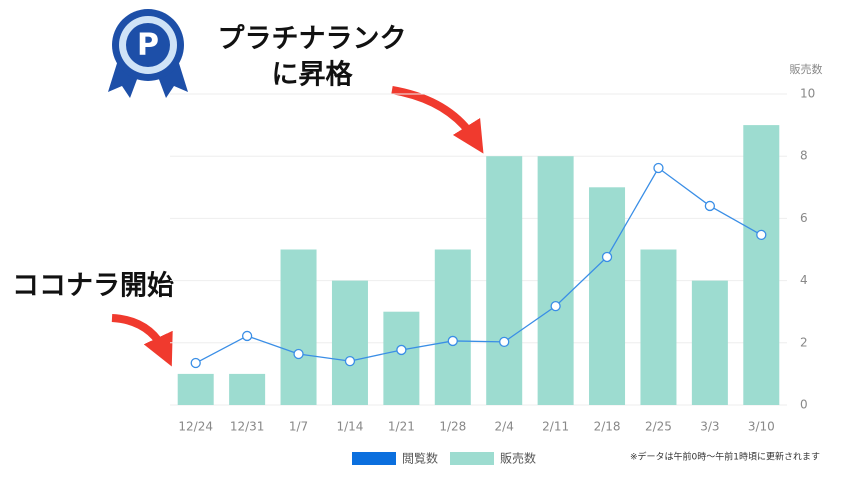 The image size is (852, 484). What do you see at coordinates (298, 427) in the screenshot?
I see `x-tick-label: 1/7` at bounding box center [298, 427].